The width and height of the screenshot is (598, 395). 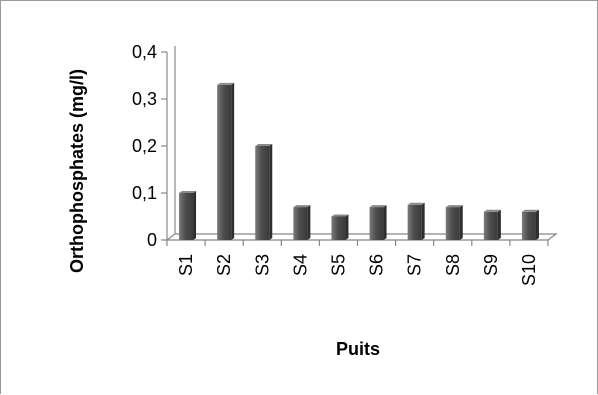 I want to click on x-axis-label: Puits, so click(x=358, y=349).